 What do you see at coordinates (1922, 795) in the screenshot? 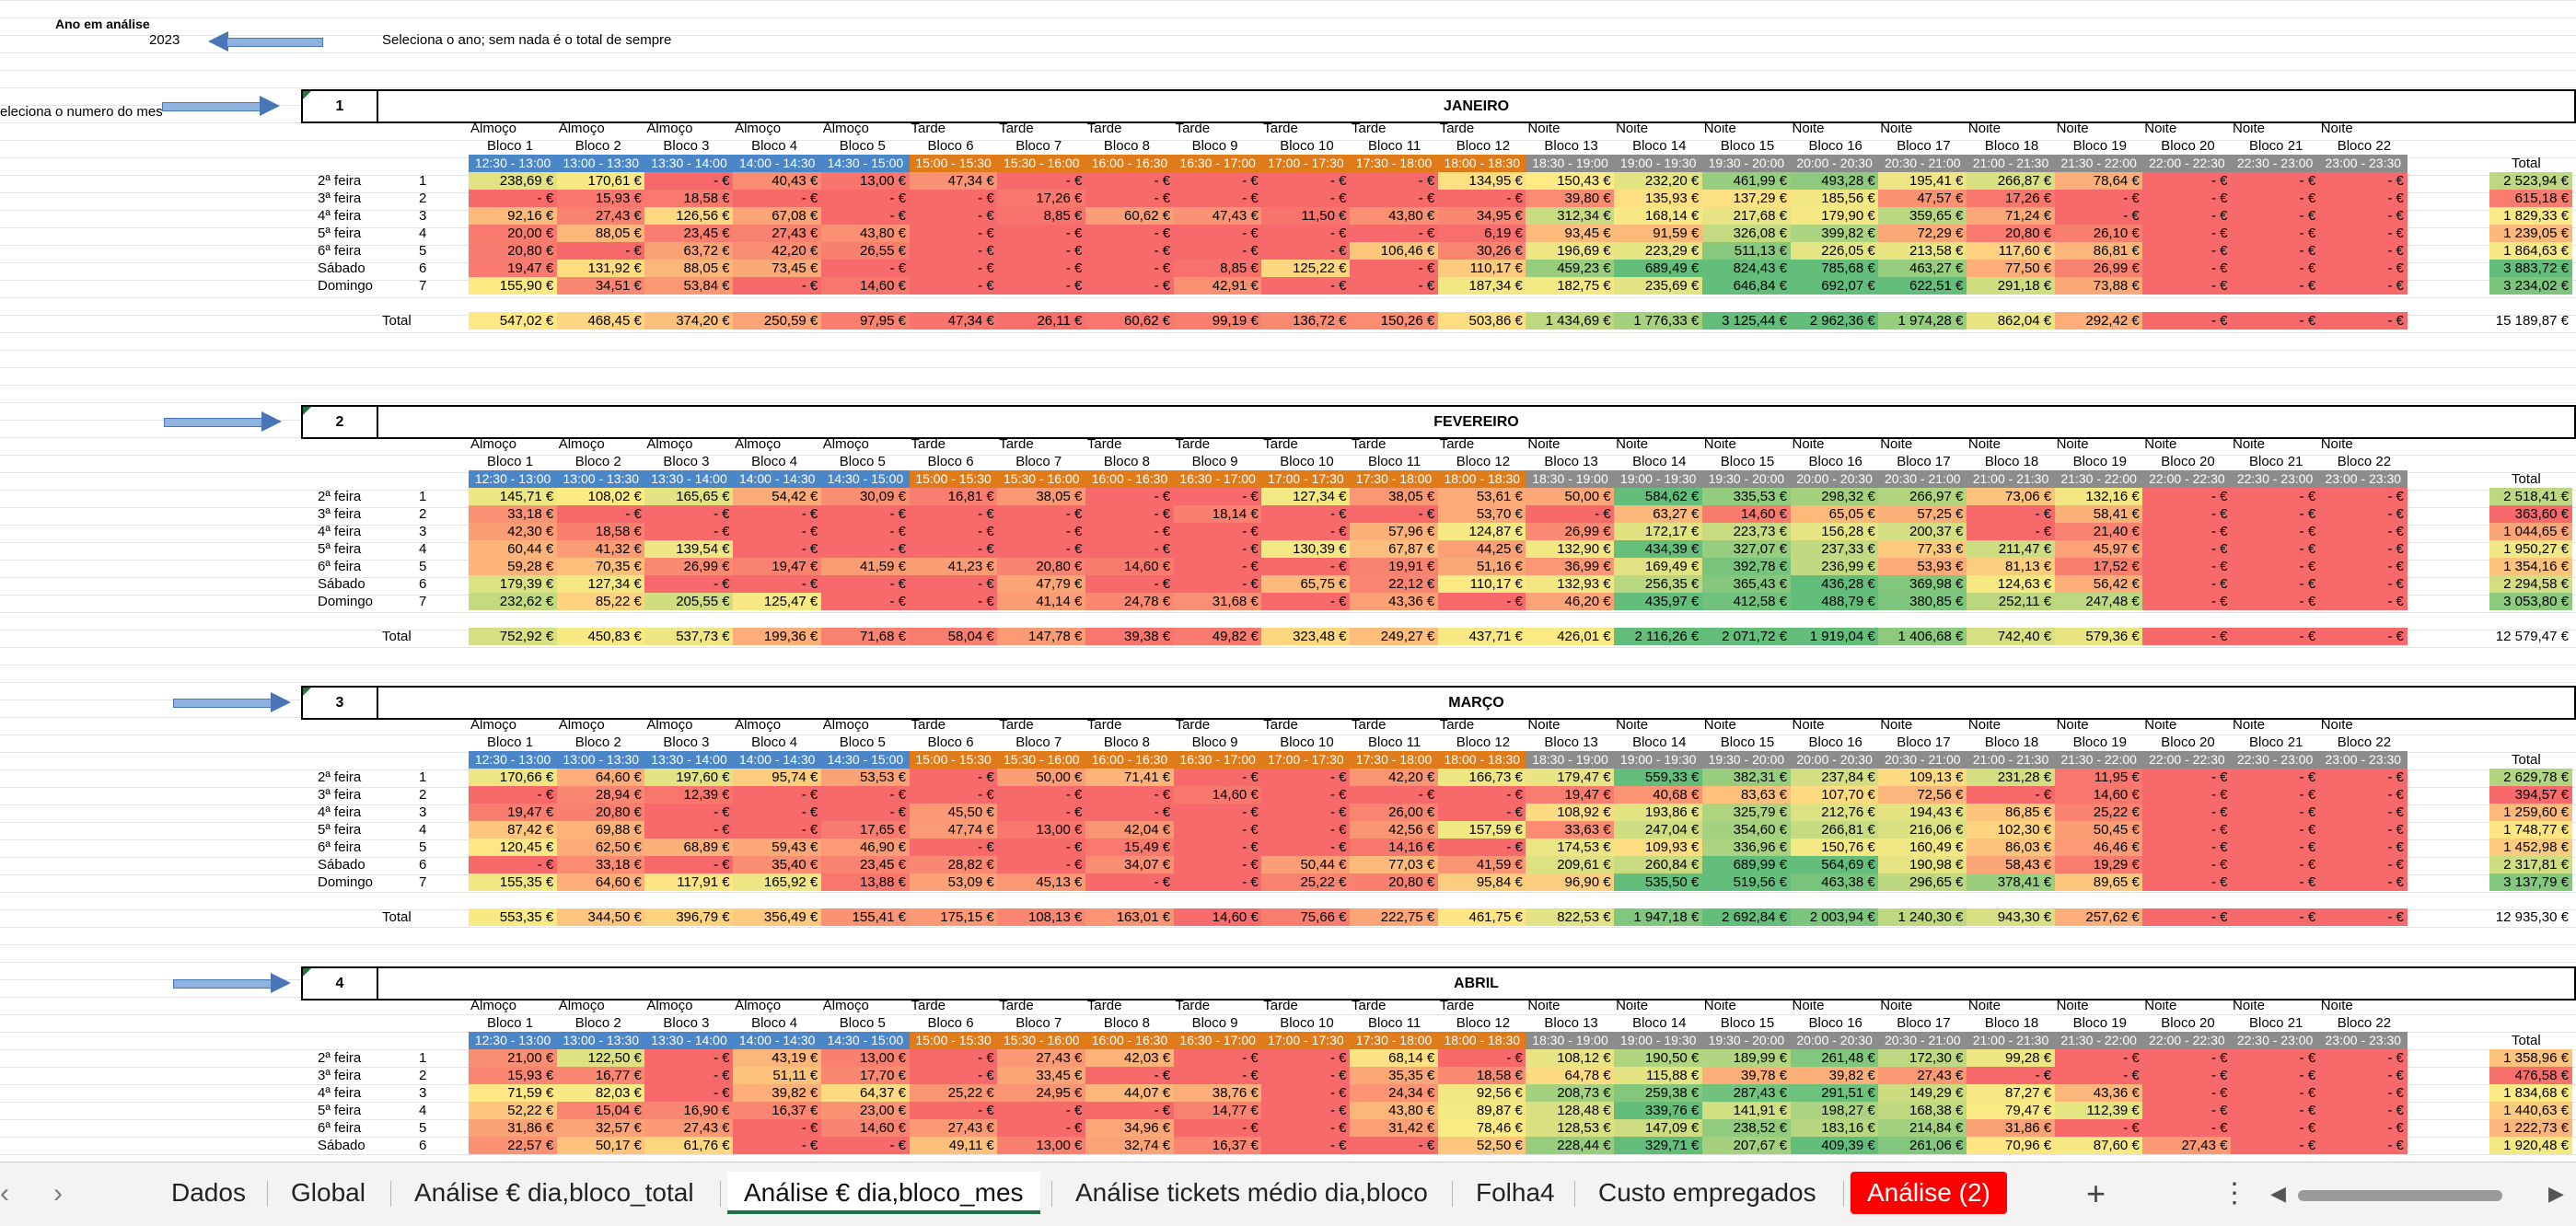
I see `value-cell: 72,56 €` at bounding box center [1922, 795].